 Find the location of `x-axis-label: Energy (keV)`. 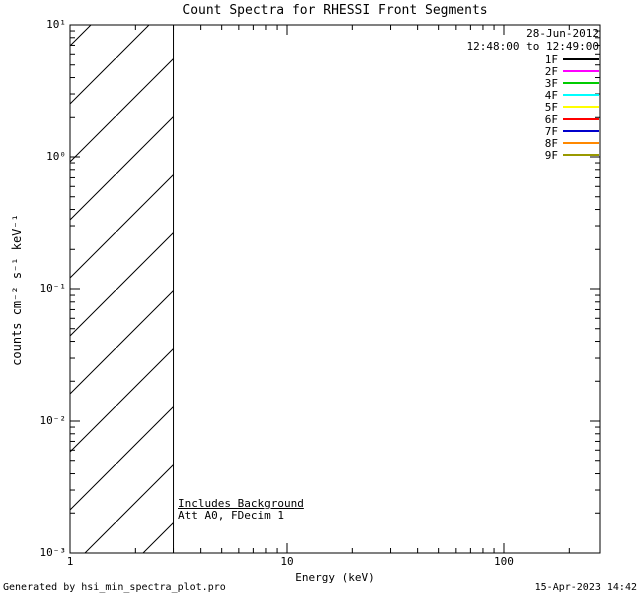

x-axis-label: Energy (keV) is located at coordinates (335, 577).